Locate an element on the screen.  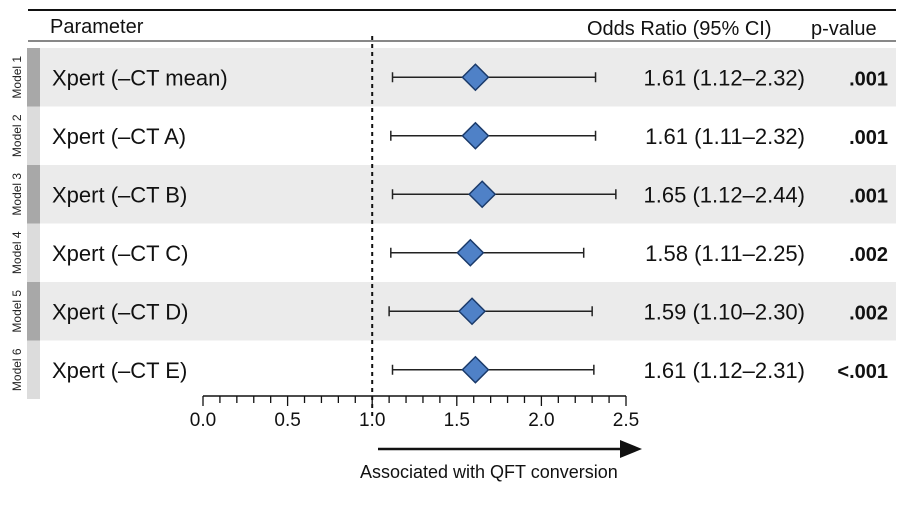
odds-ratio-text: 1.61 (1.12–2.31) is located at coordinates (724, 370).